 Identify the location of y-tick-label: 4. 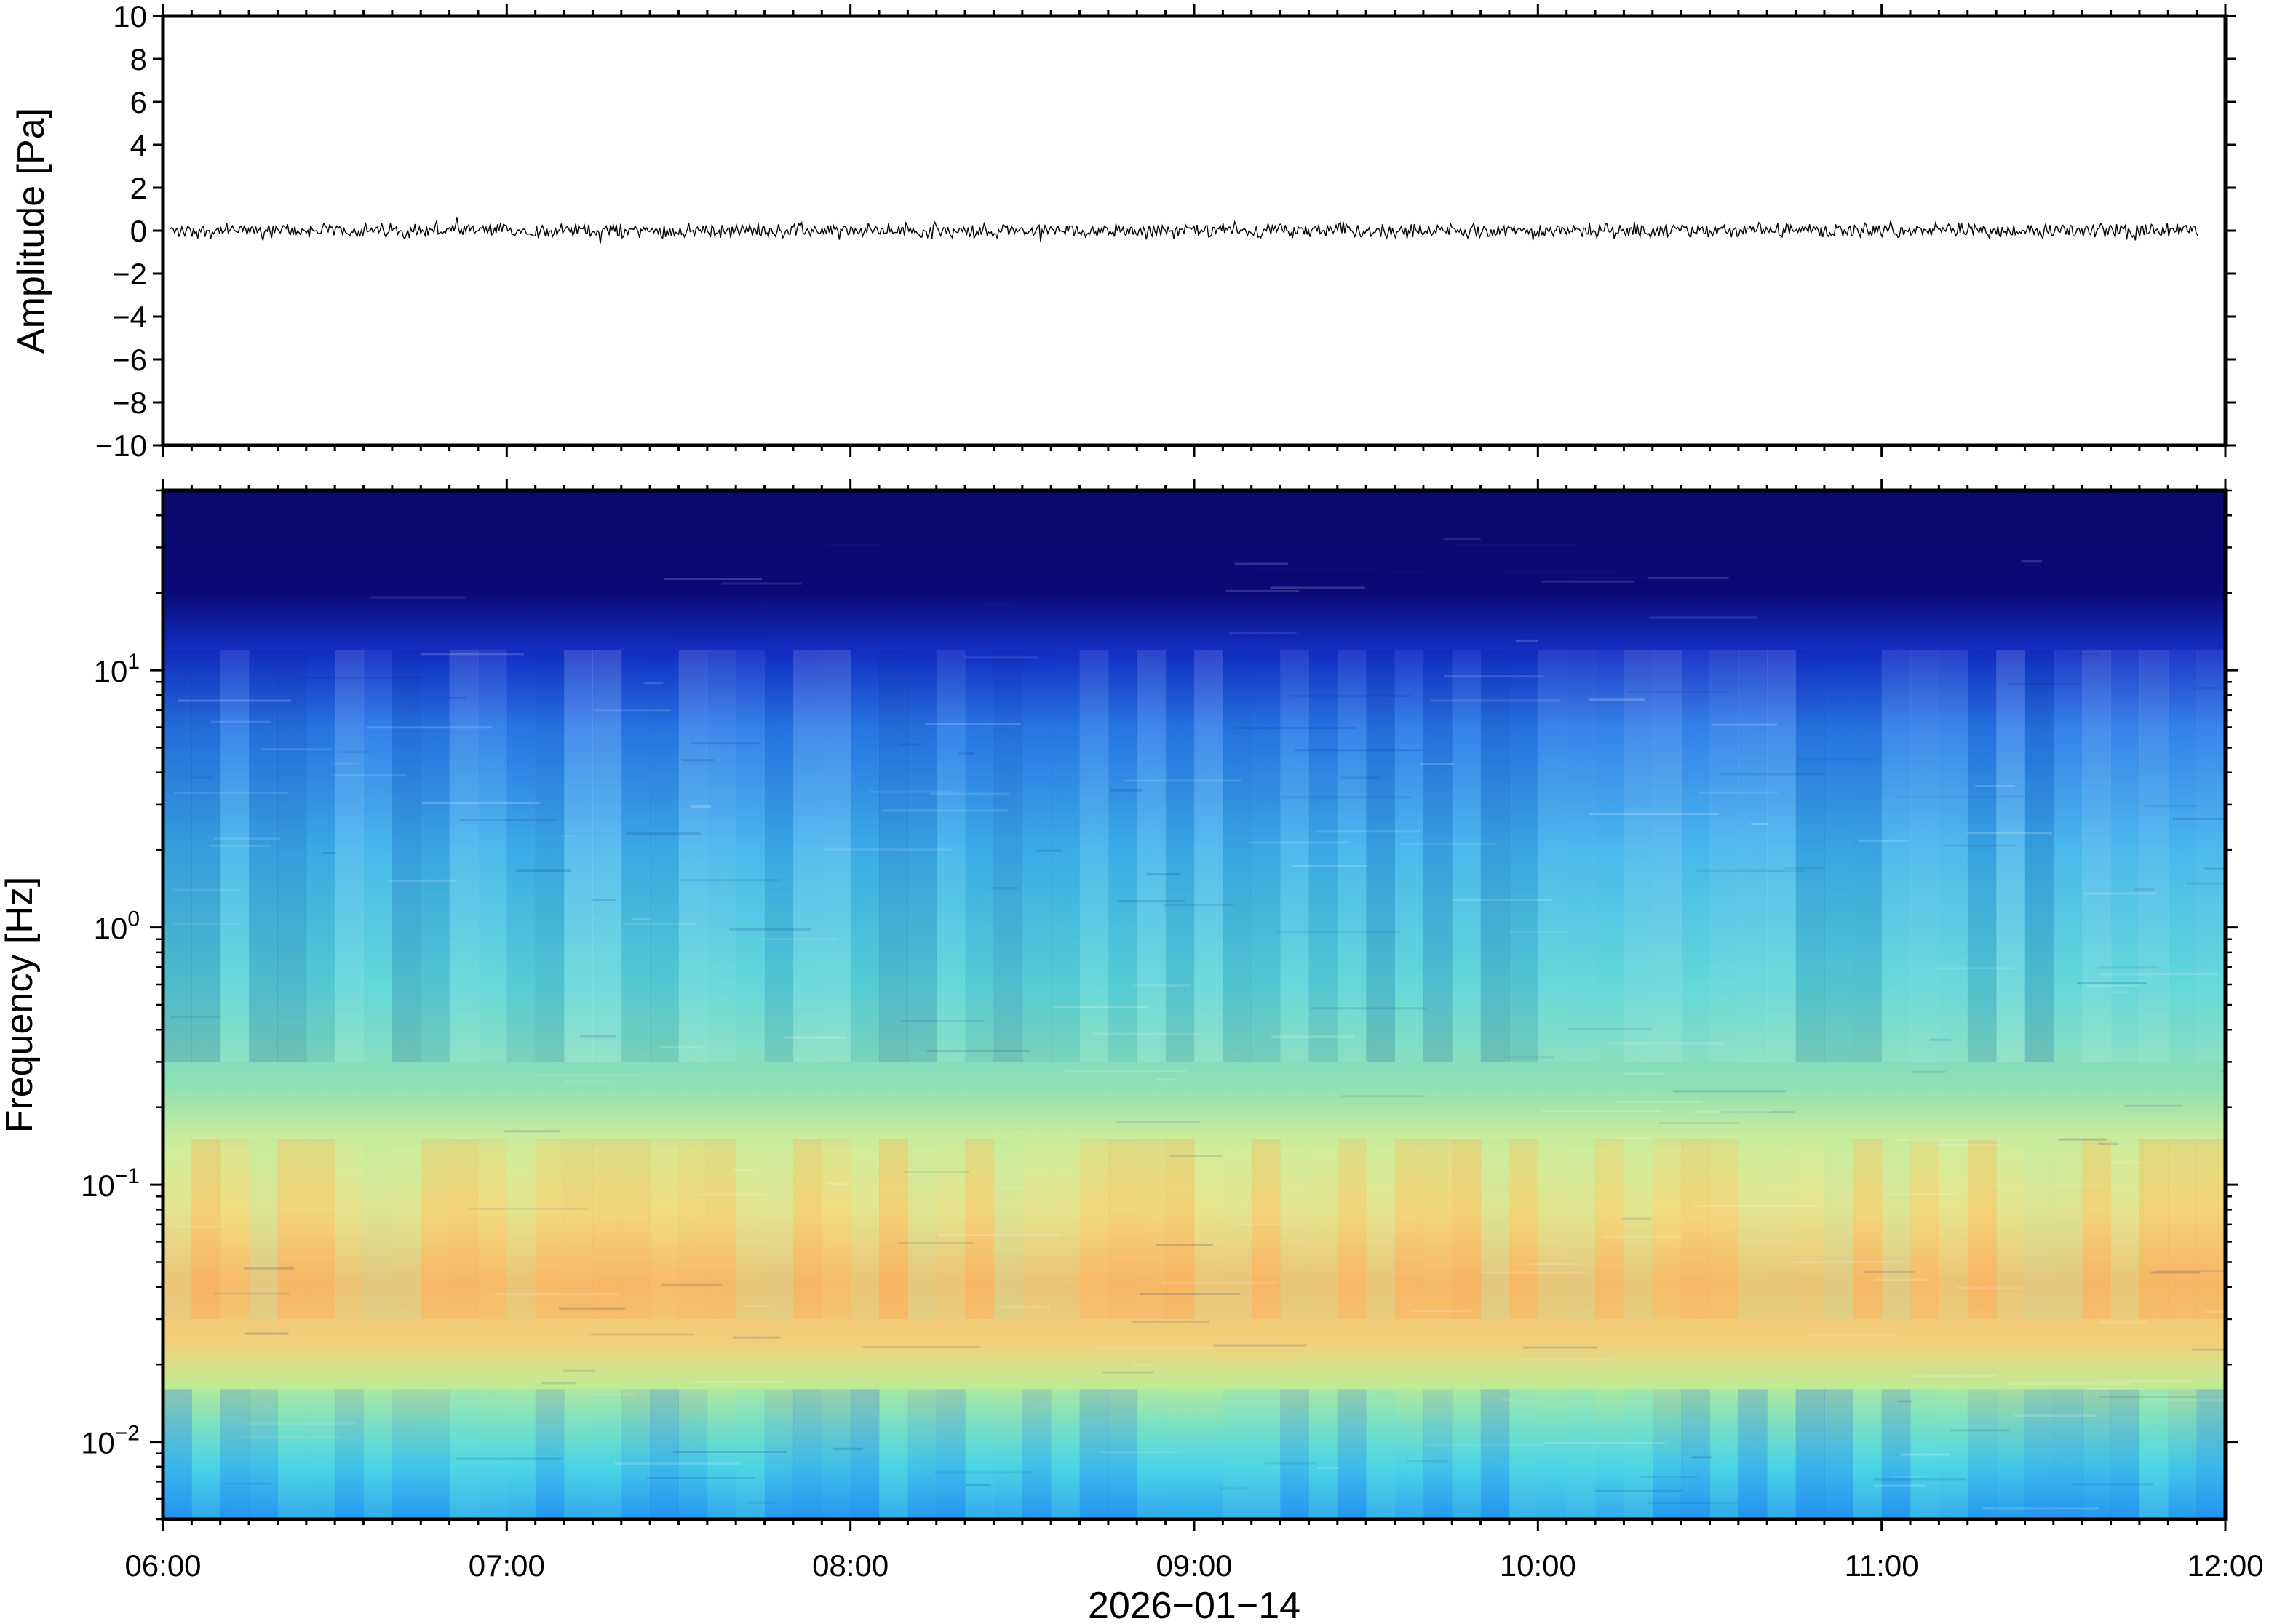
(138, 145).